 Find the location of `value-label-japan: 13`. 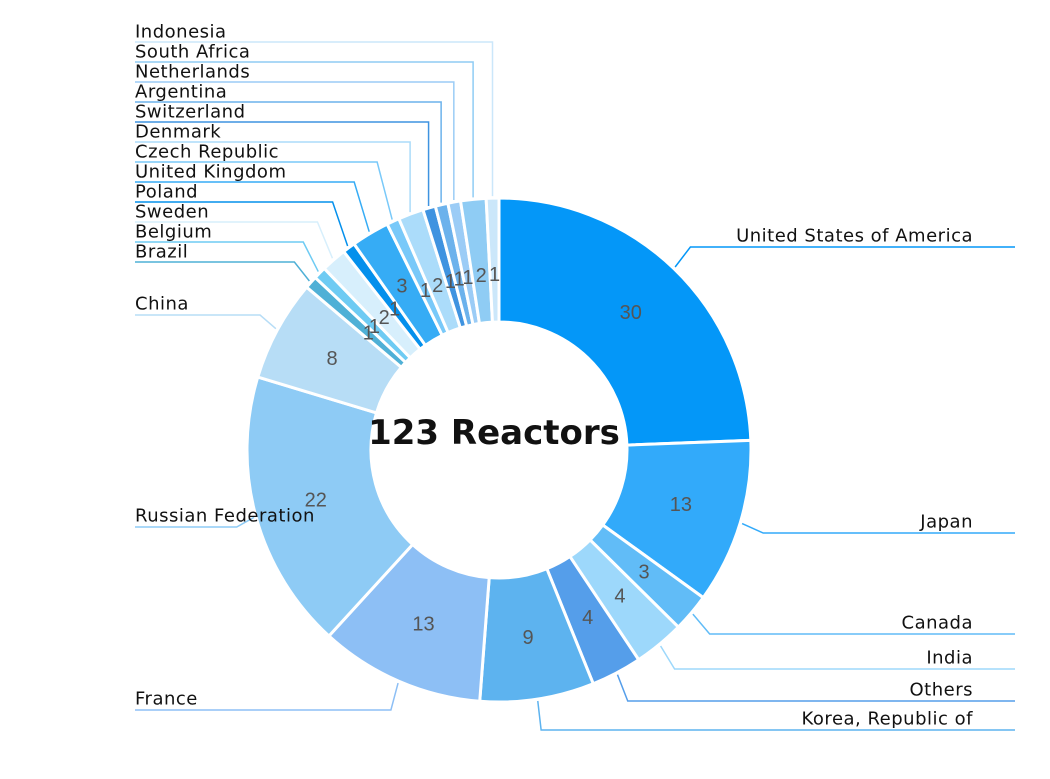

value-label-japan: 13 is located at coordinates (681, 505).